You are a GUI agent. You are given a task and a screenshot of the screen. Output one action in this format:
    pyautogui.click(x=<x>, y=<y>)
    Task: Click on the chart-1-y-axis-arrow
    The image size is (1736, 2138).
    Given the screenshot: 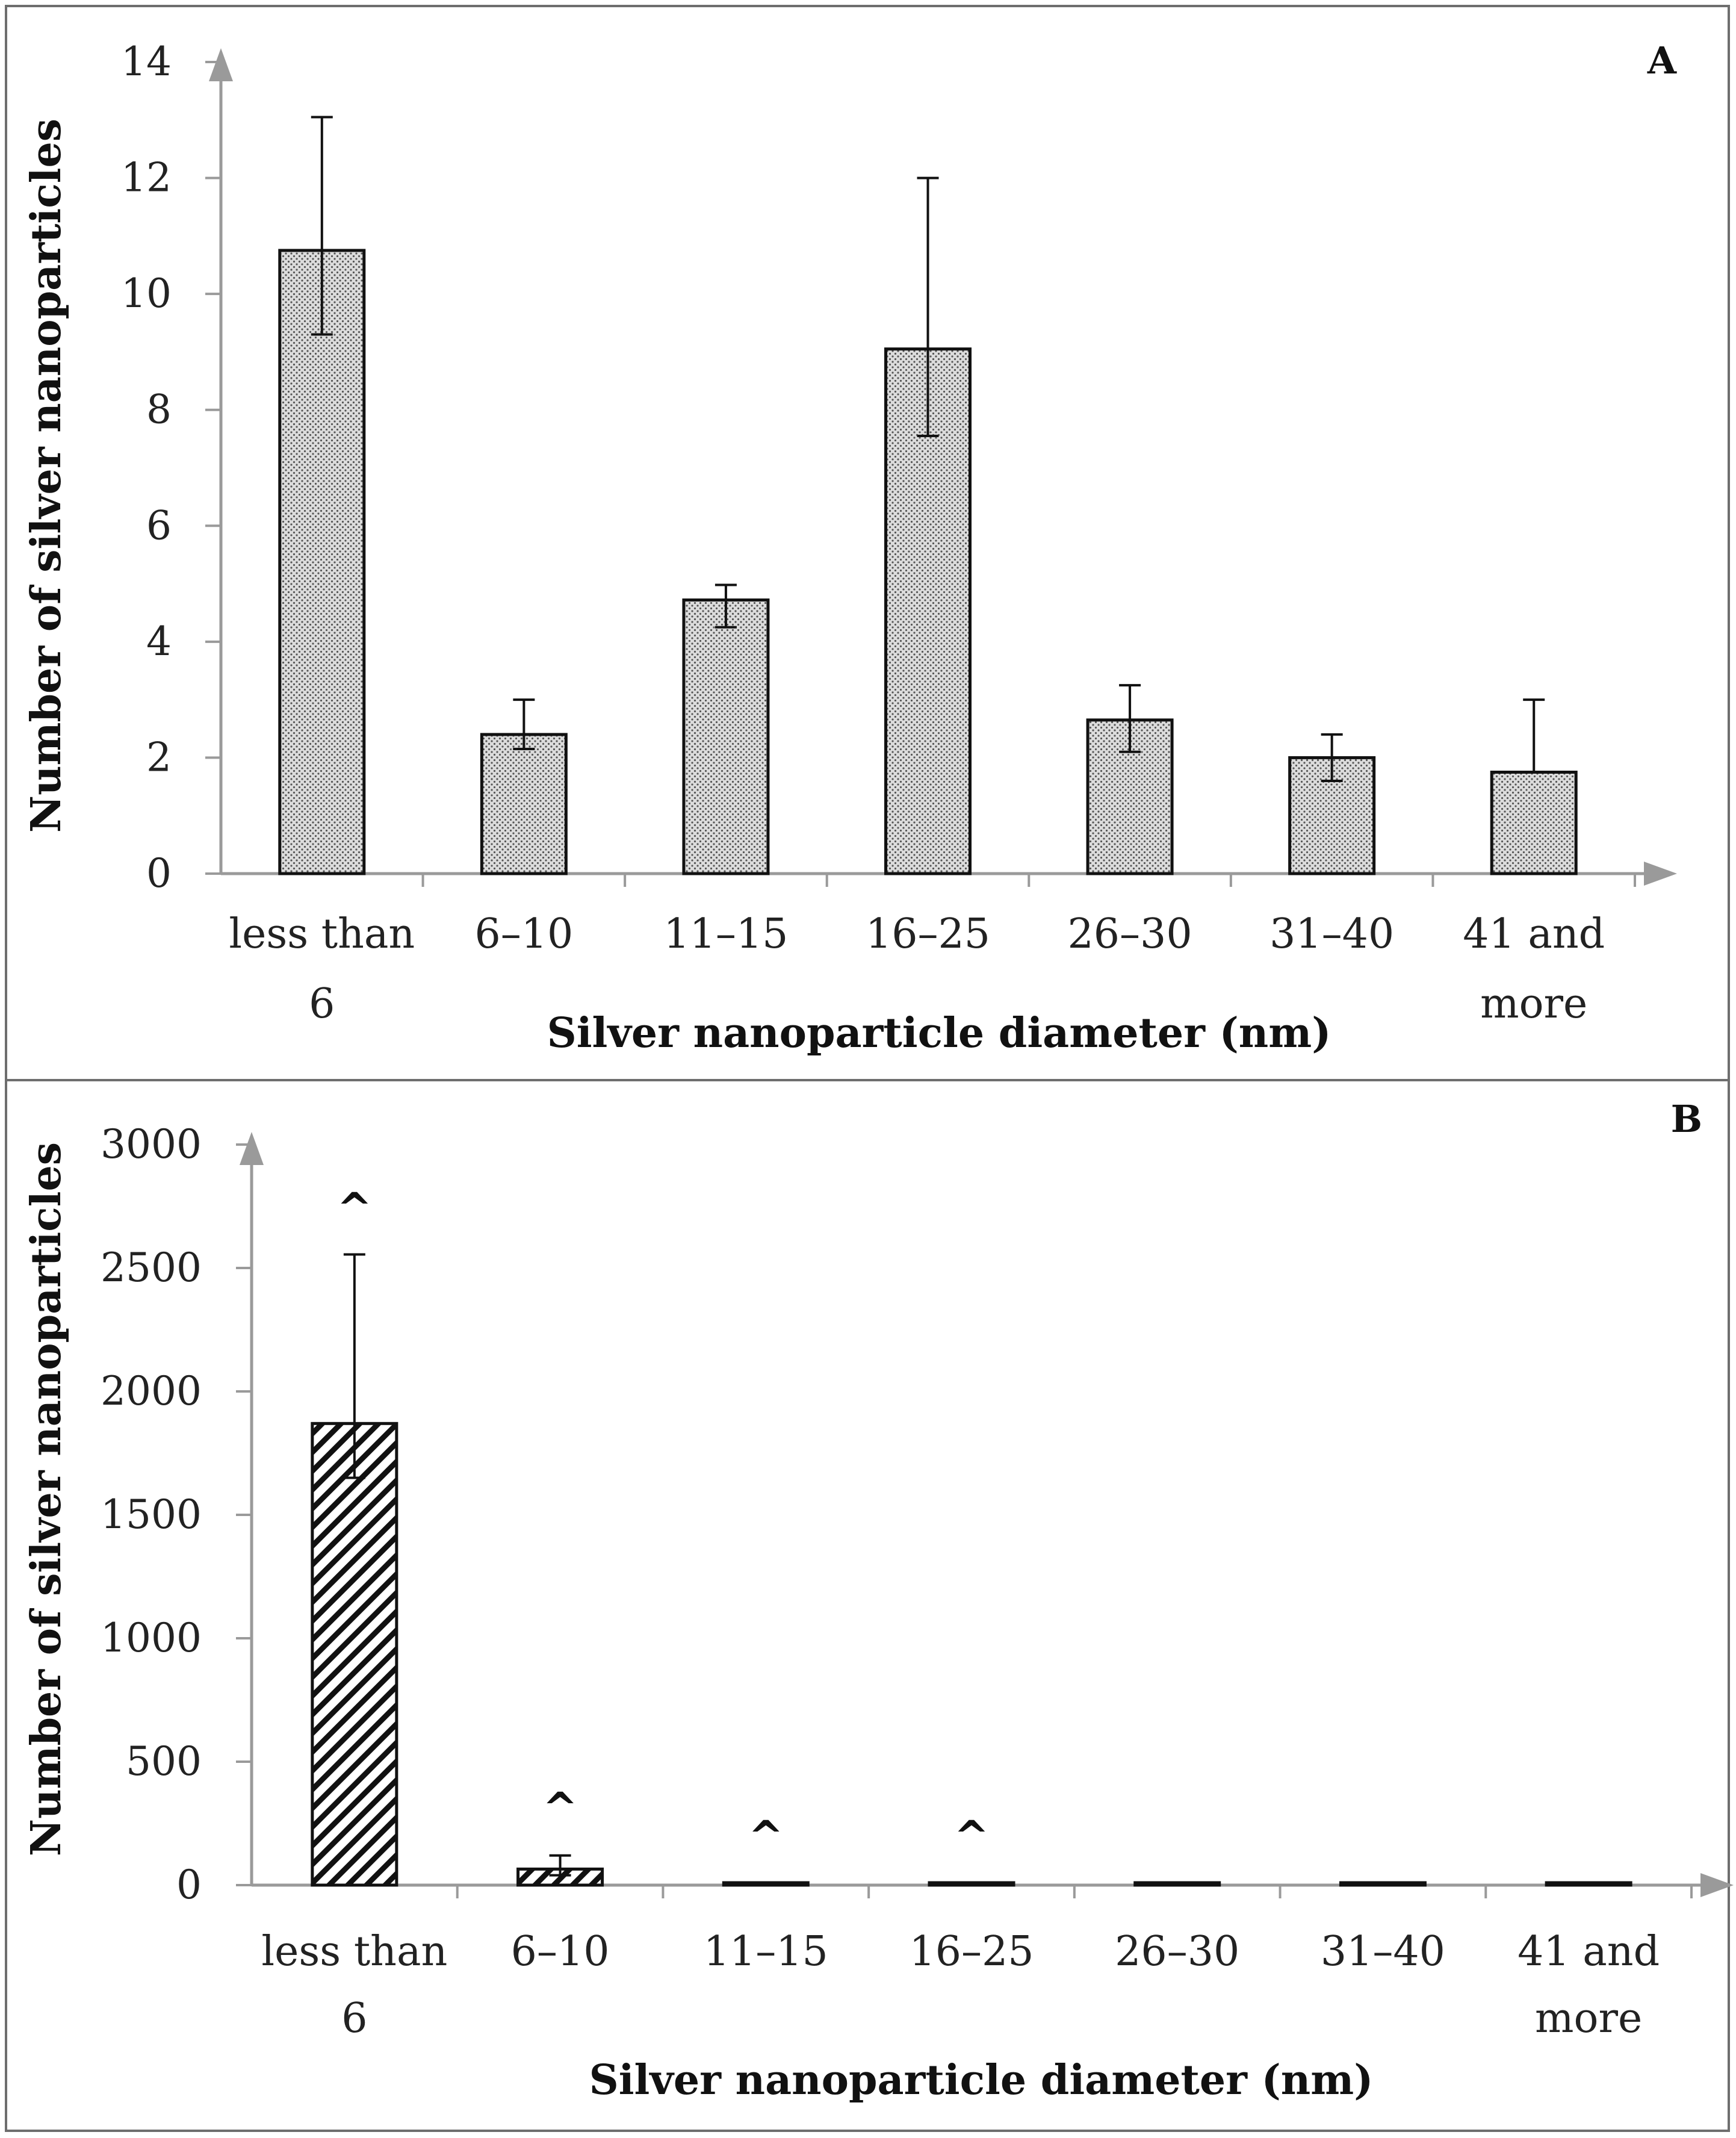 What is the action you would take?
    pyautogui.click(x=252, y=1148)
    